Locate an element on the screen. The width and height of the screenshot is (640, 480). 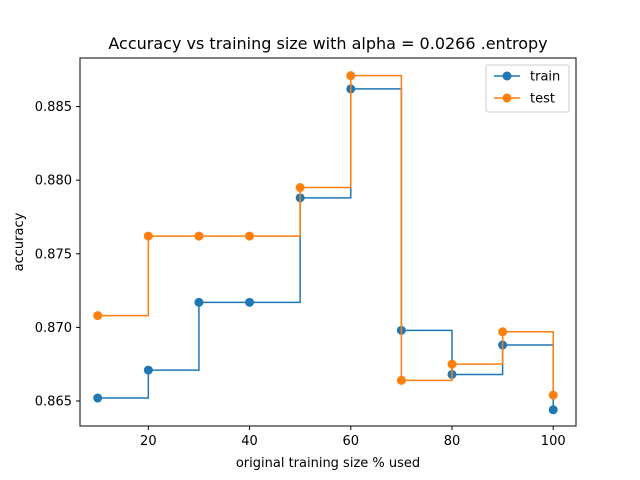
y-tick-label-0: 0.865 is located at coordinates (53, 401).